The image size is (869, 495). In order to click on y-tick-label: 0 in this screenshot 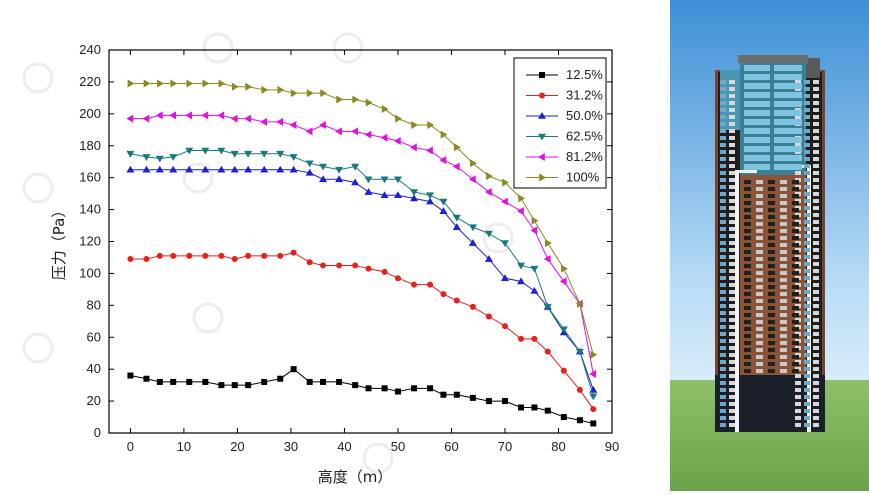, I will do `click(97, 432)`.